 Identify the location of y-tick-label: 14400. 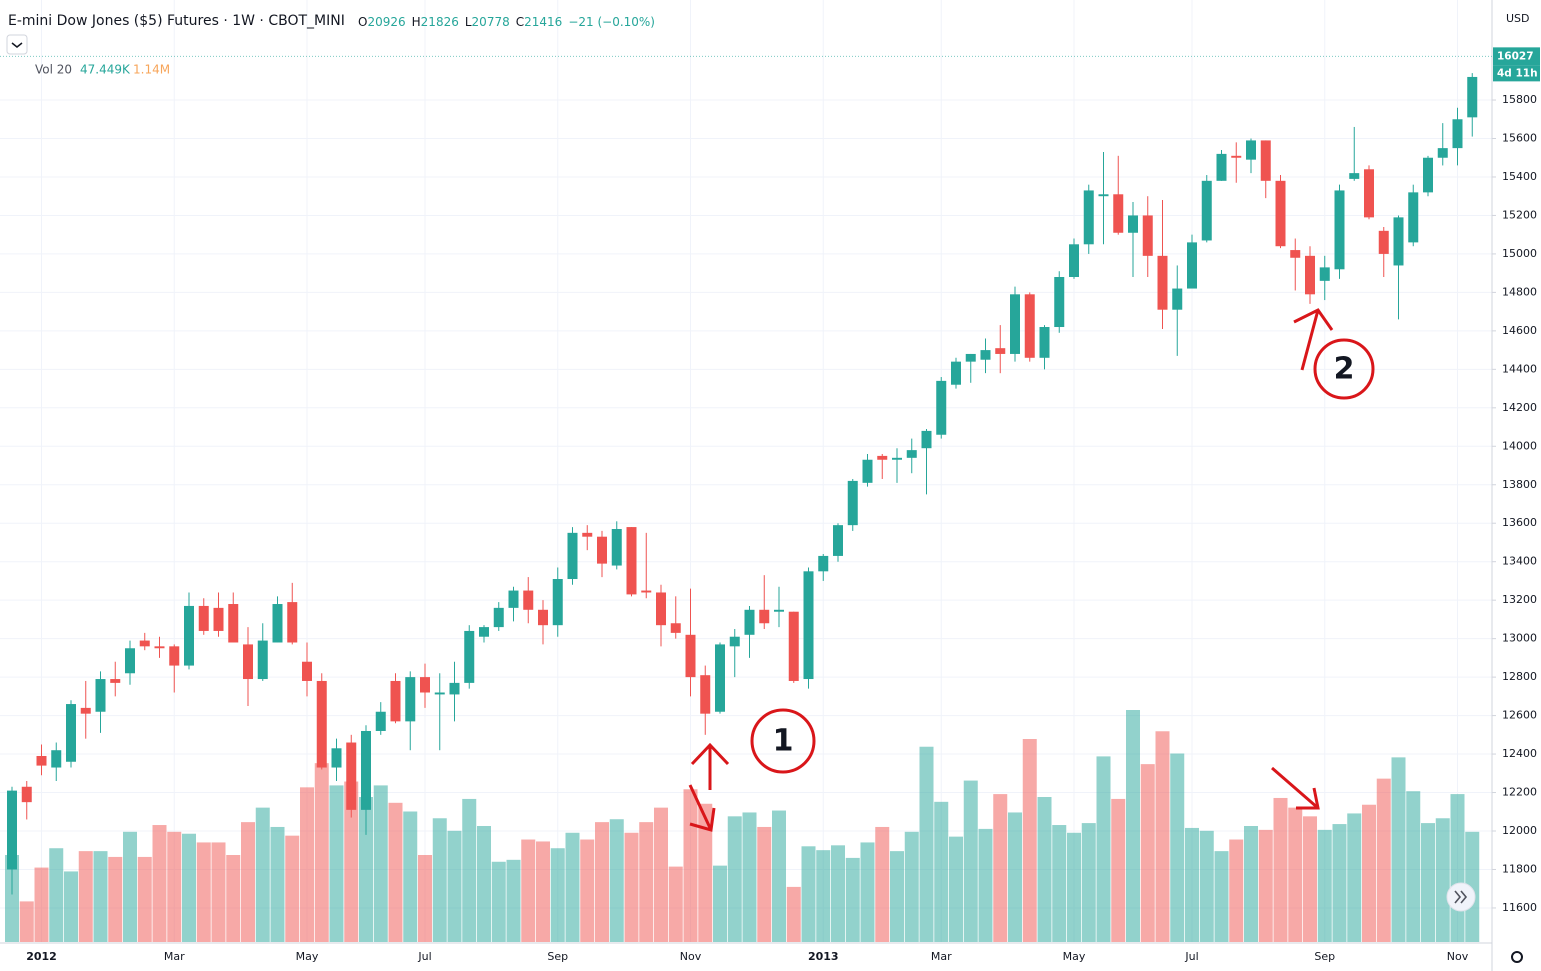
(1519, 368).